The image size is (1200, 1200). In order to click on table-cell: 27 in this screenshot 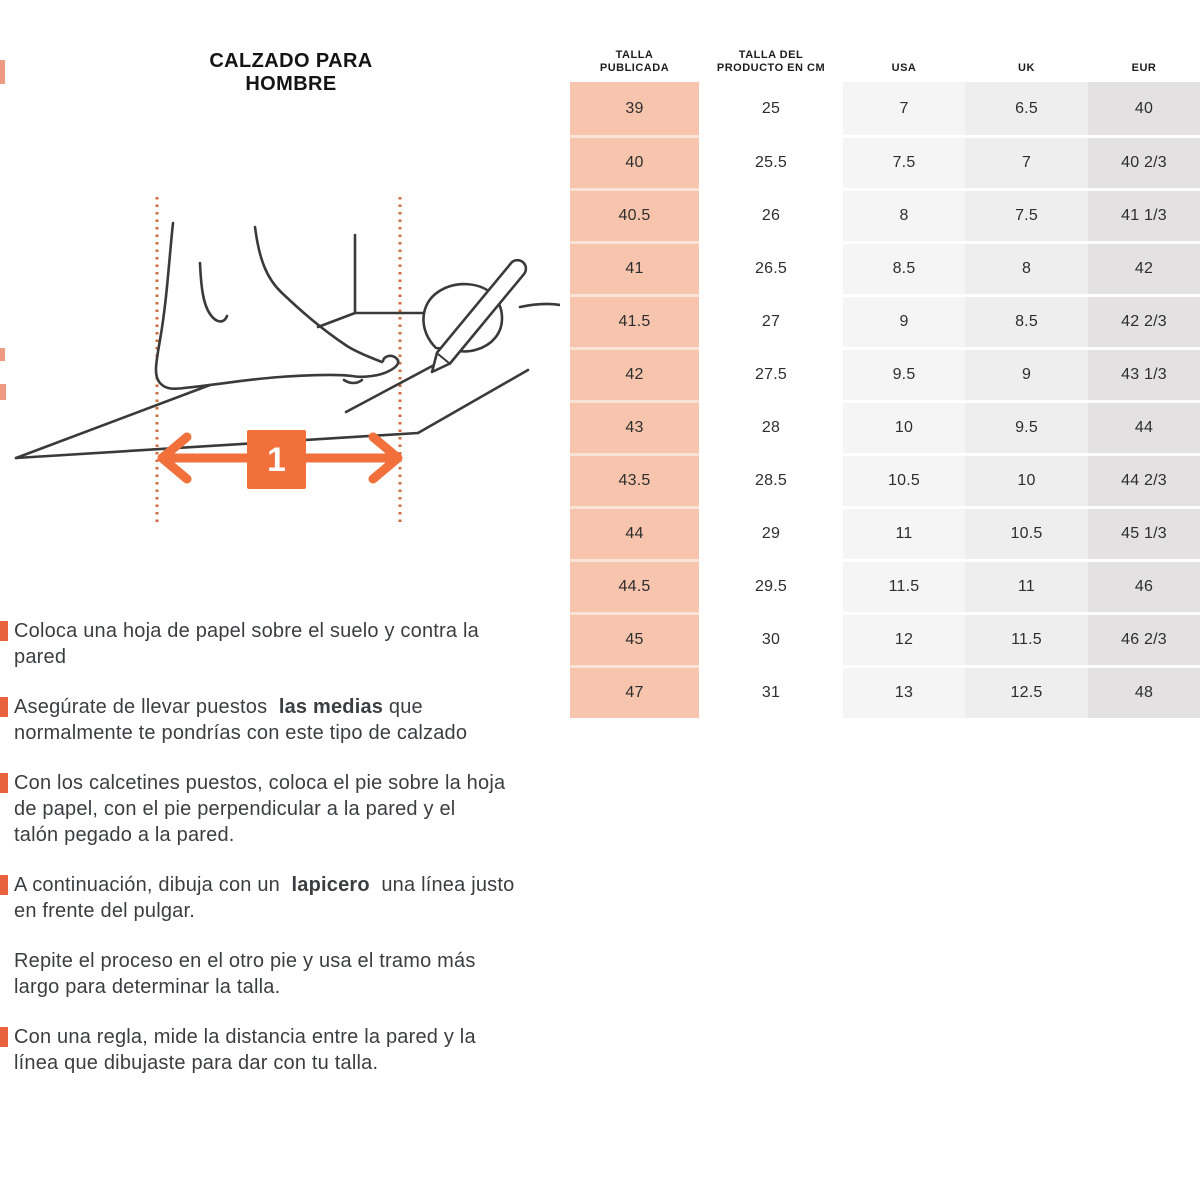, I will do `click(771, 320)`.